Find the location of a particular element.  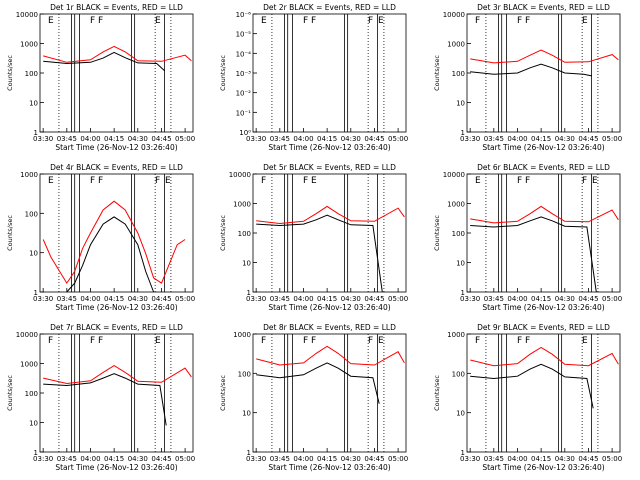

panel-title: Det 6r BLACK = Events, RED = LLD is located at coordinates (543, 167).